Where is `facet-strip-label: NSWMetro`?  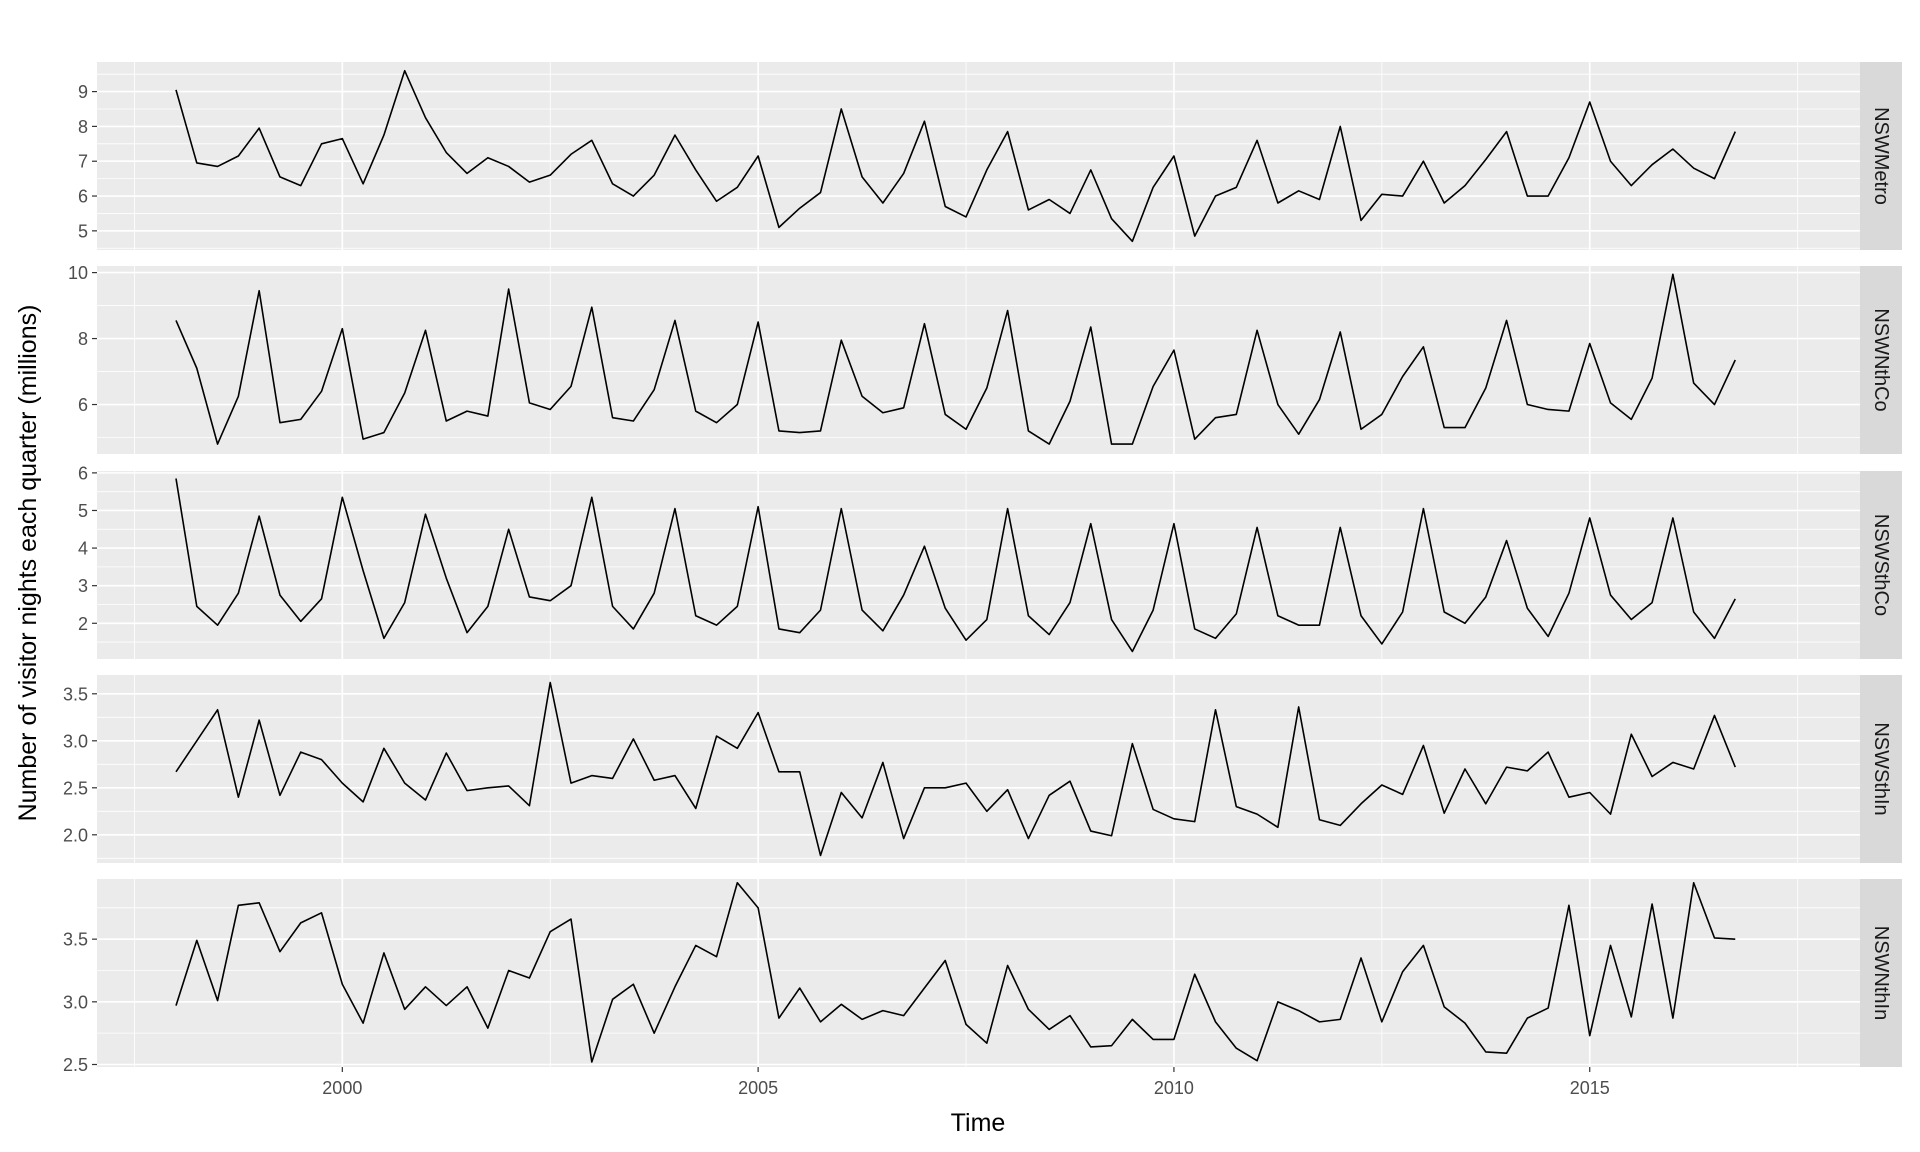 facet-strip-label: NSWMetro is located at coordinates (1881, 156).